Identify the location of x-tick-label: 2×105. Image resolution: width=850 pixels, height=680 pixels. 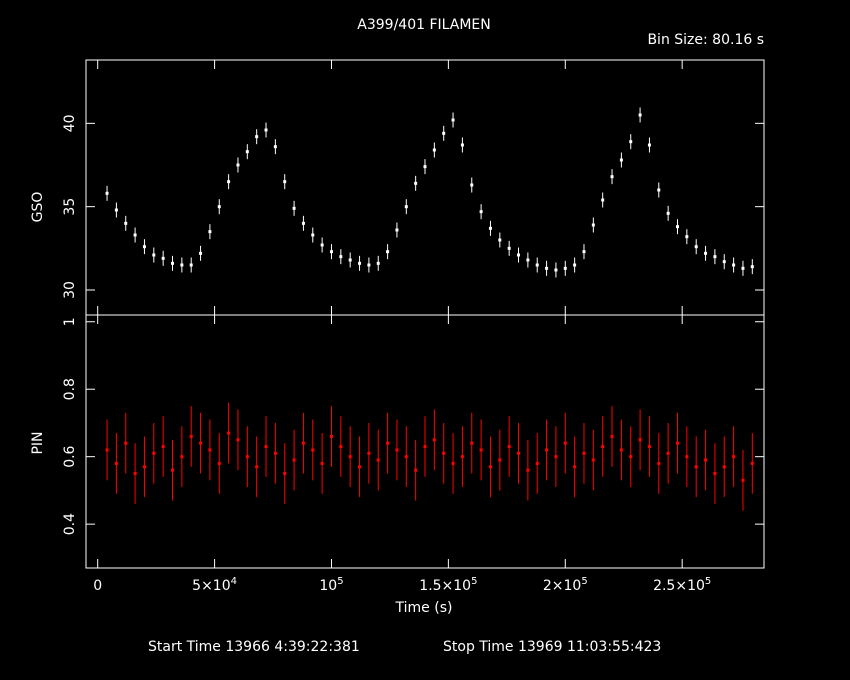
(565, 585).